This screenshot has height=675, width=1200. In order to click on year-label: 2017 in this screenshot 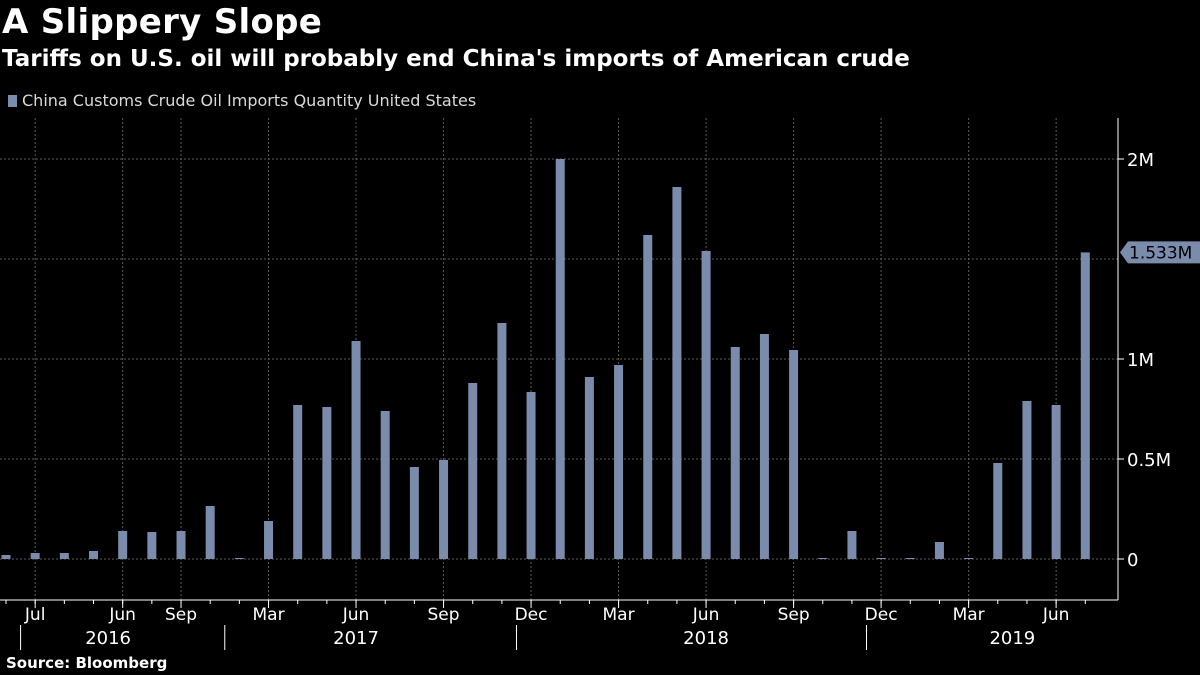, I will do `click(356, 638)`.